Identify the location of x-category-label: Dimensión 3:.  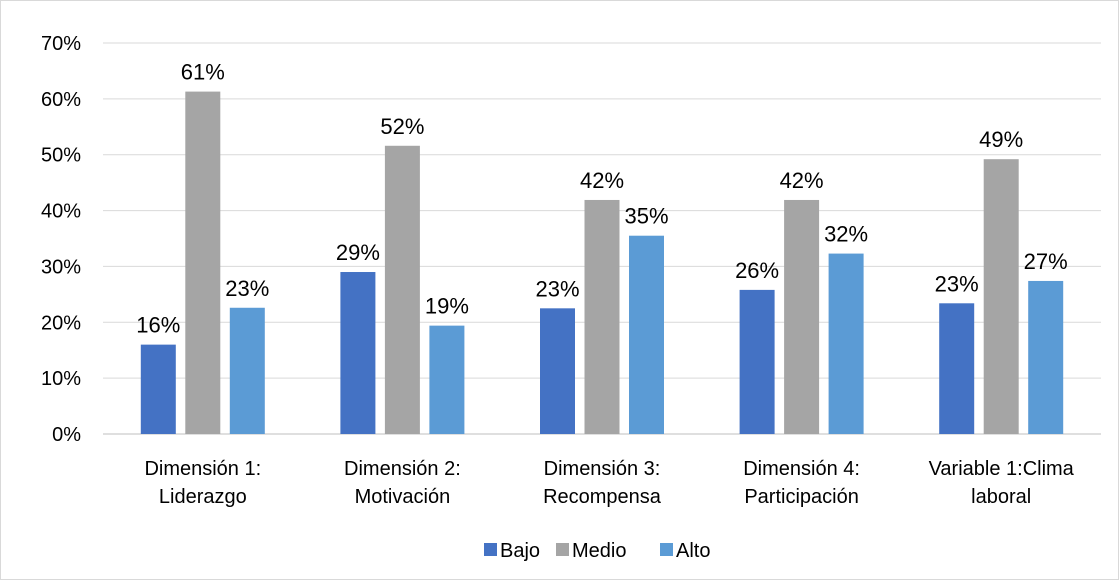
(602, 469).